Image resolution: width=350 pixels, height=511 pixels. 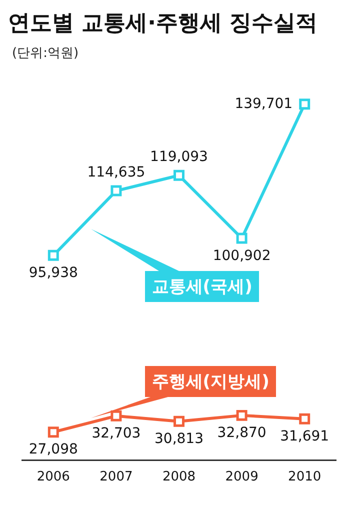 What do you see at coordinates (179, 477) in the screenshot?
I see `x-tick-label: 2008` at bounding box center [179, 477].